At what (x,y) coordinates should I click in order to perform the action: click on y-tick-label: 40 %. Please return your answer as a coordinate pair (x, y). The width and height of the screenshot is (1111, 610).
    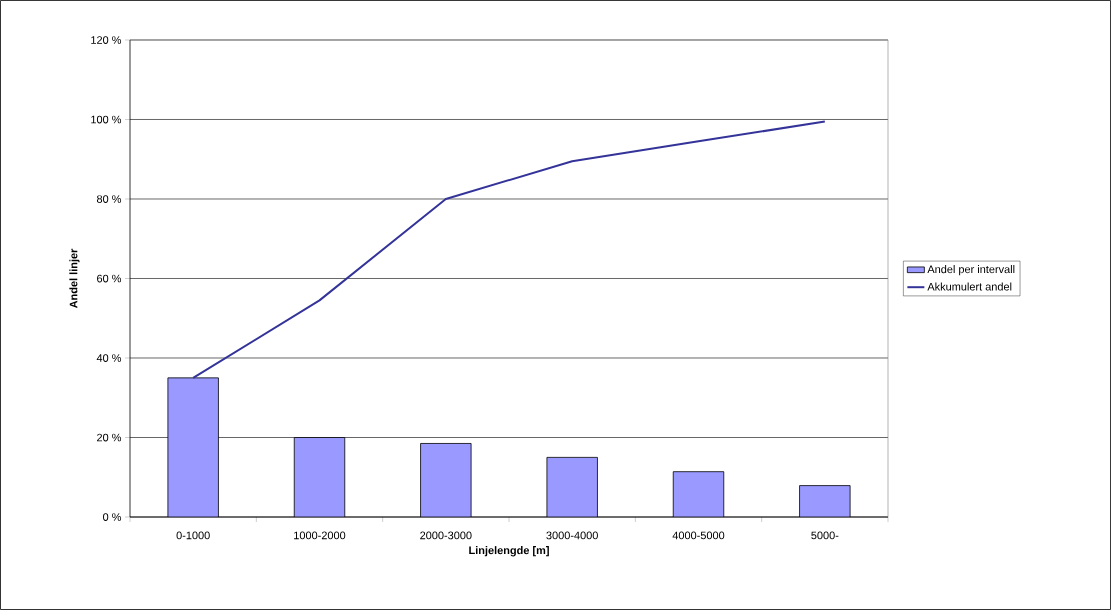
    Looking at the image, I should click on (109, 358).